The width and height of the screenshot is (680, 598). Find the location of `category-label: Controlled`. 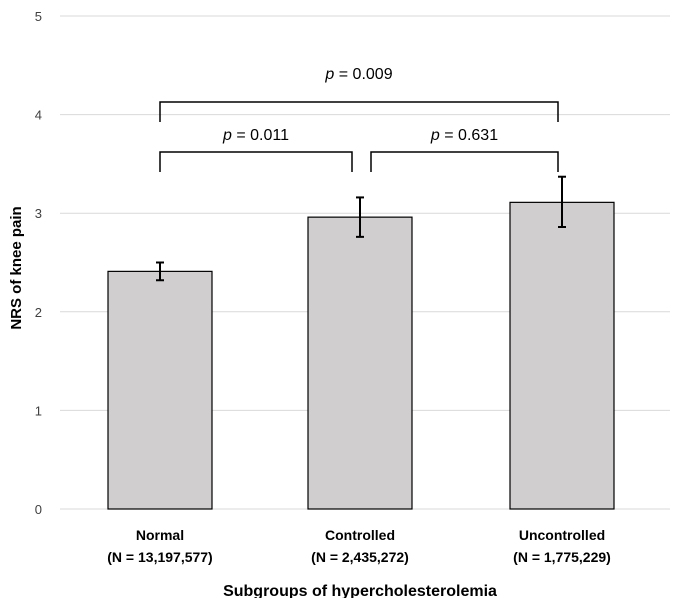

category-label: Controlled is located at coordinates (360, 535).